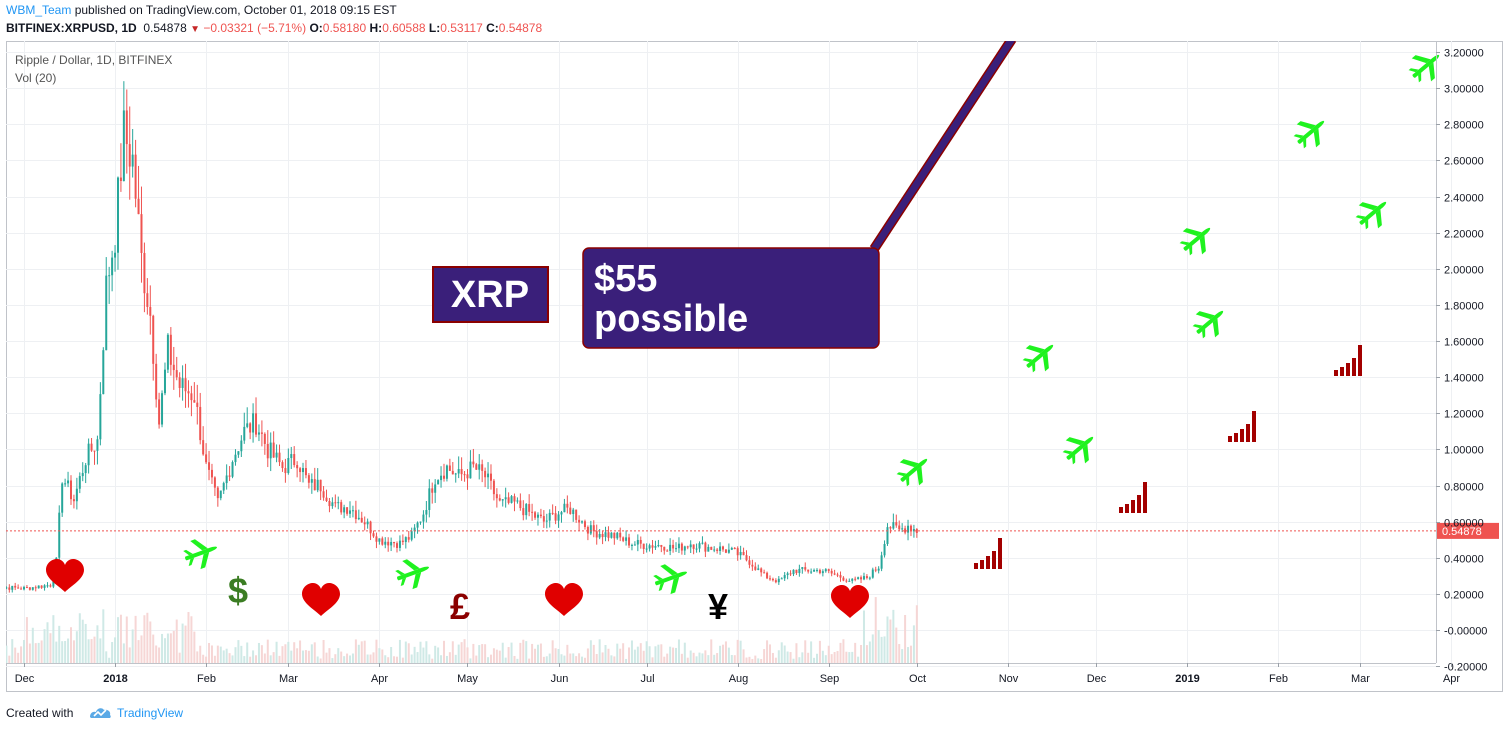 This screenshot has height=730, width=1508. Describe the element at coordinates (1465, 668) in the screenshot. I see `y-tick-label: -0.20000` at that location.